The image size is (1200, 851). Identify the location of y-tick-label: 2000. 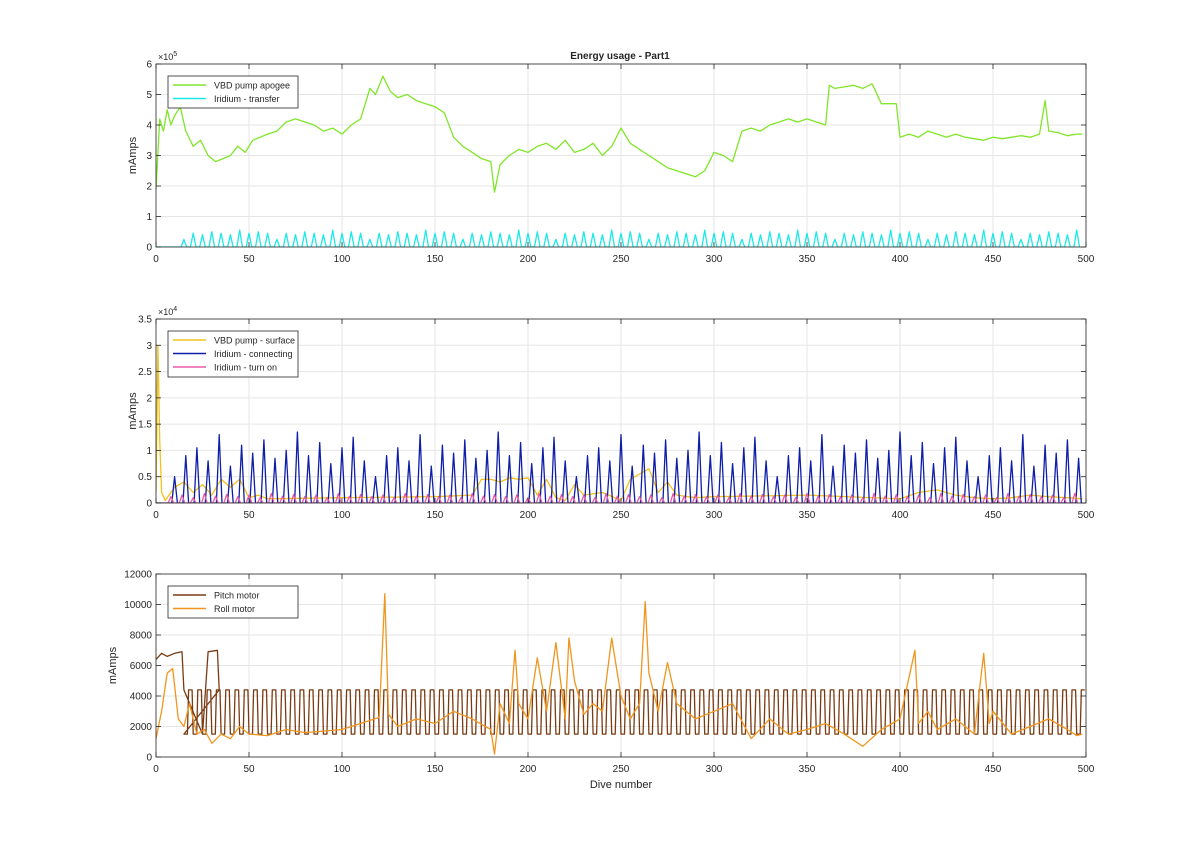
(141, 727).